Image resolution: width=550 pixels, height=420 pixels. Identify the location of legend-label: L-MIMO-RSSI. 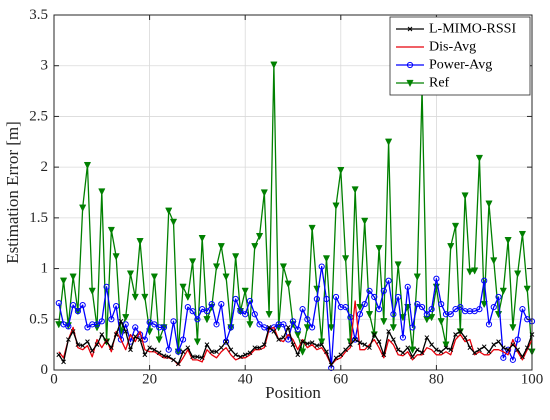
(472, 29).